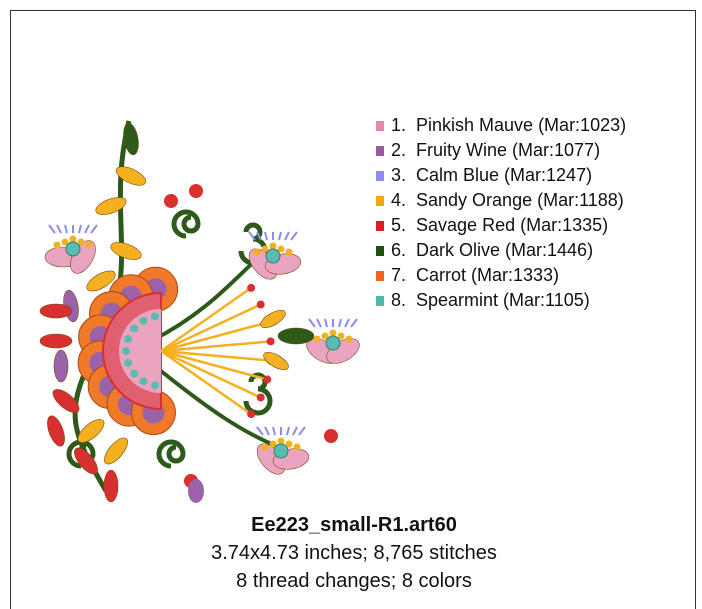 This screenshot has width=702, height=609. Describe the element at coordinates (490, 300) in the screenshot. I see `legend-label: 8. Spearmint (Mar:1105)` at that location.